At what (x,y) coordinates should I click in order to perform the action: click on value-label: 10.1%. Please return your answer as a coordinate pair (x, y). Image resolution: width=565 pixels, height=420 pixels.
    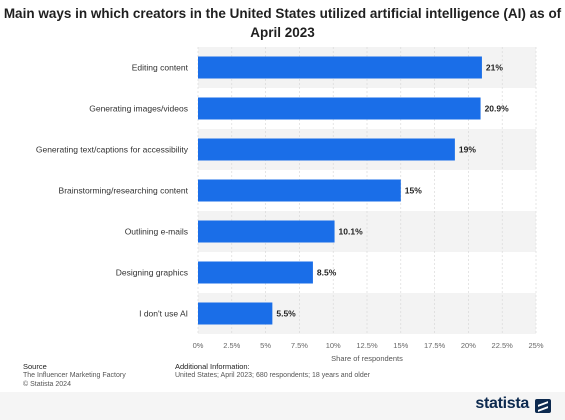
    Looking at the image, I should click on (351, 232).